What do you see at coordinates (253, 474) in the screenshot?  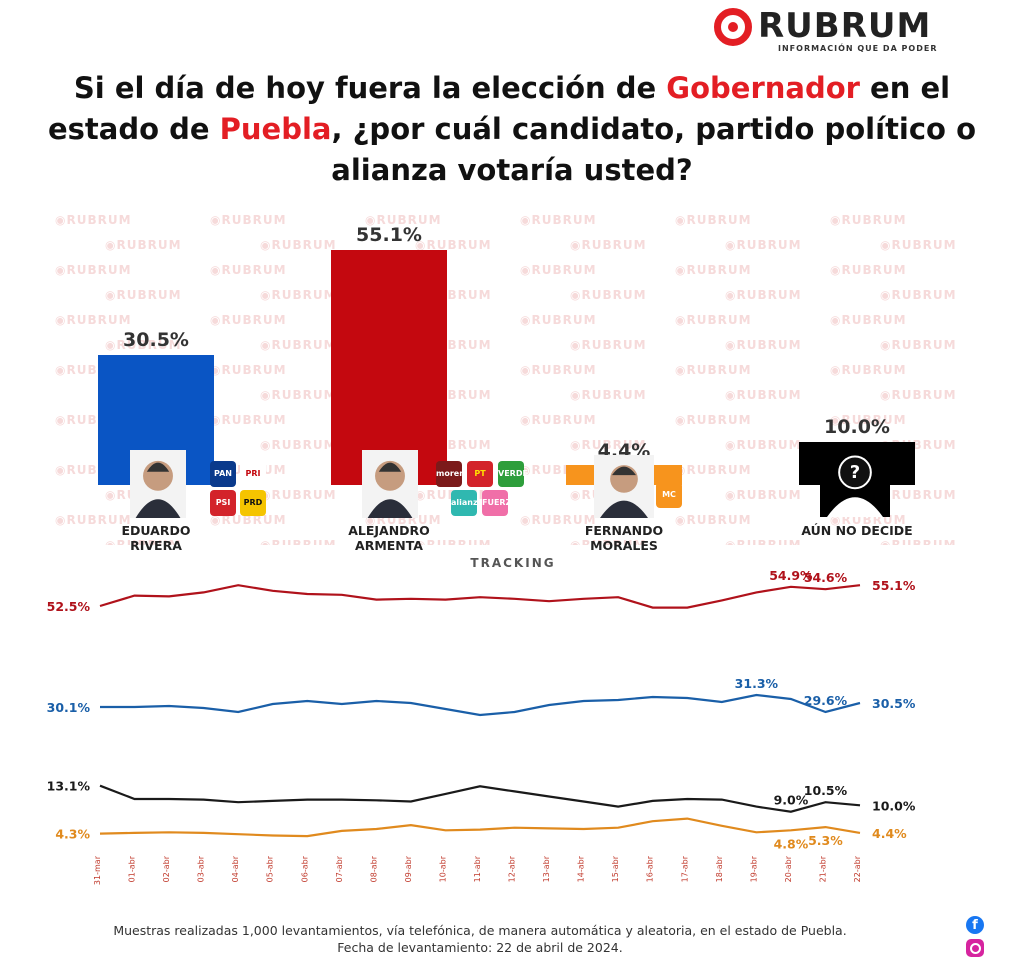 I see `party-logo-icon: PRI` at bounding box center [253, 474].